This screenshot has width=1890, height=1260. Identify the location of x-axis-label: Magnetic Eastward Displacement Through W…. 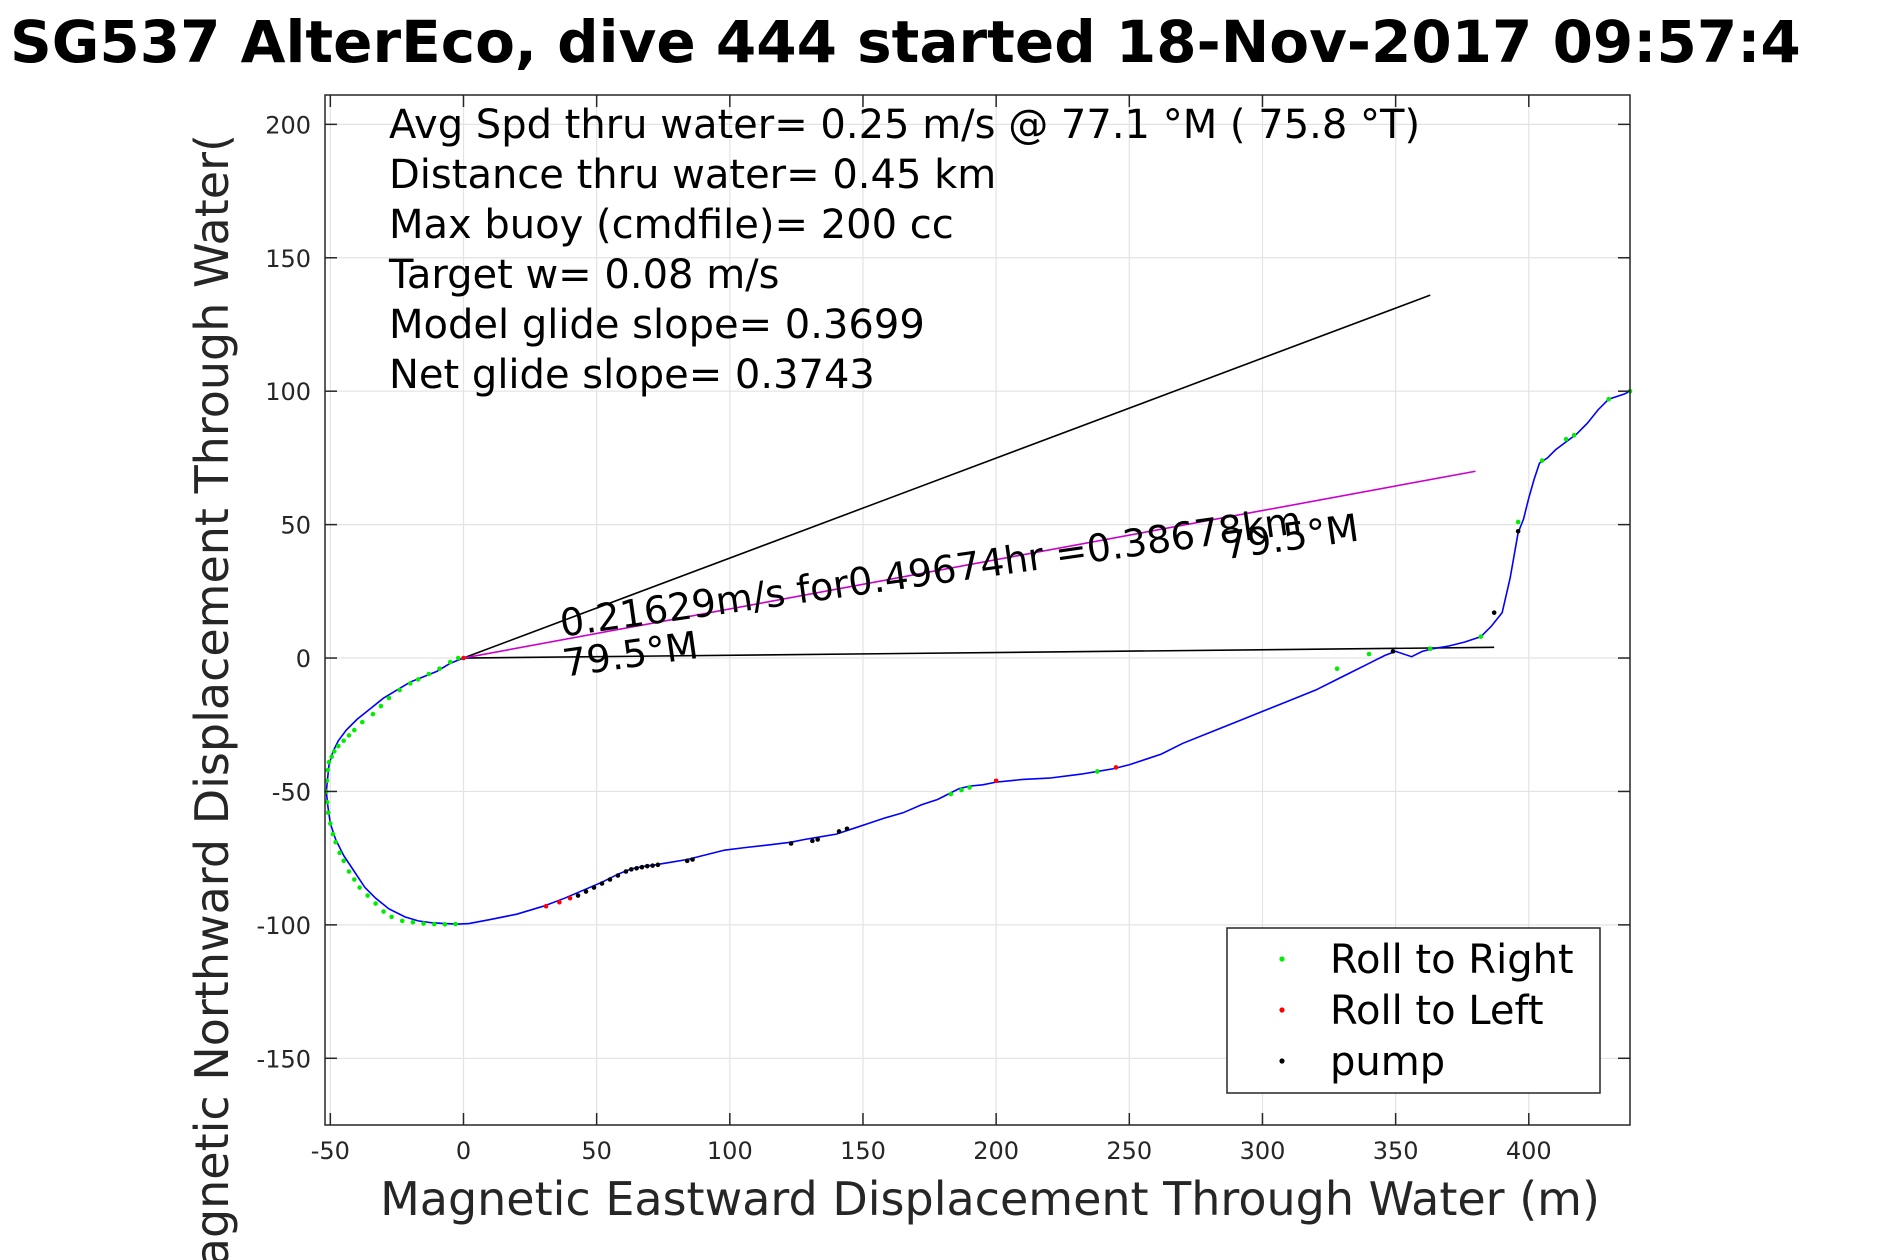
(990, 1199).